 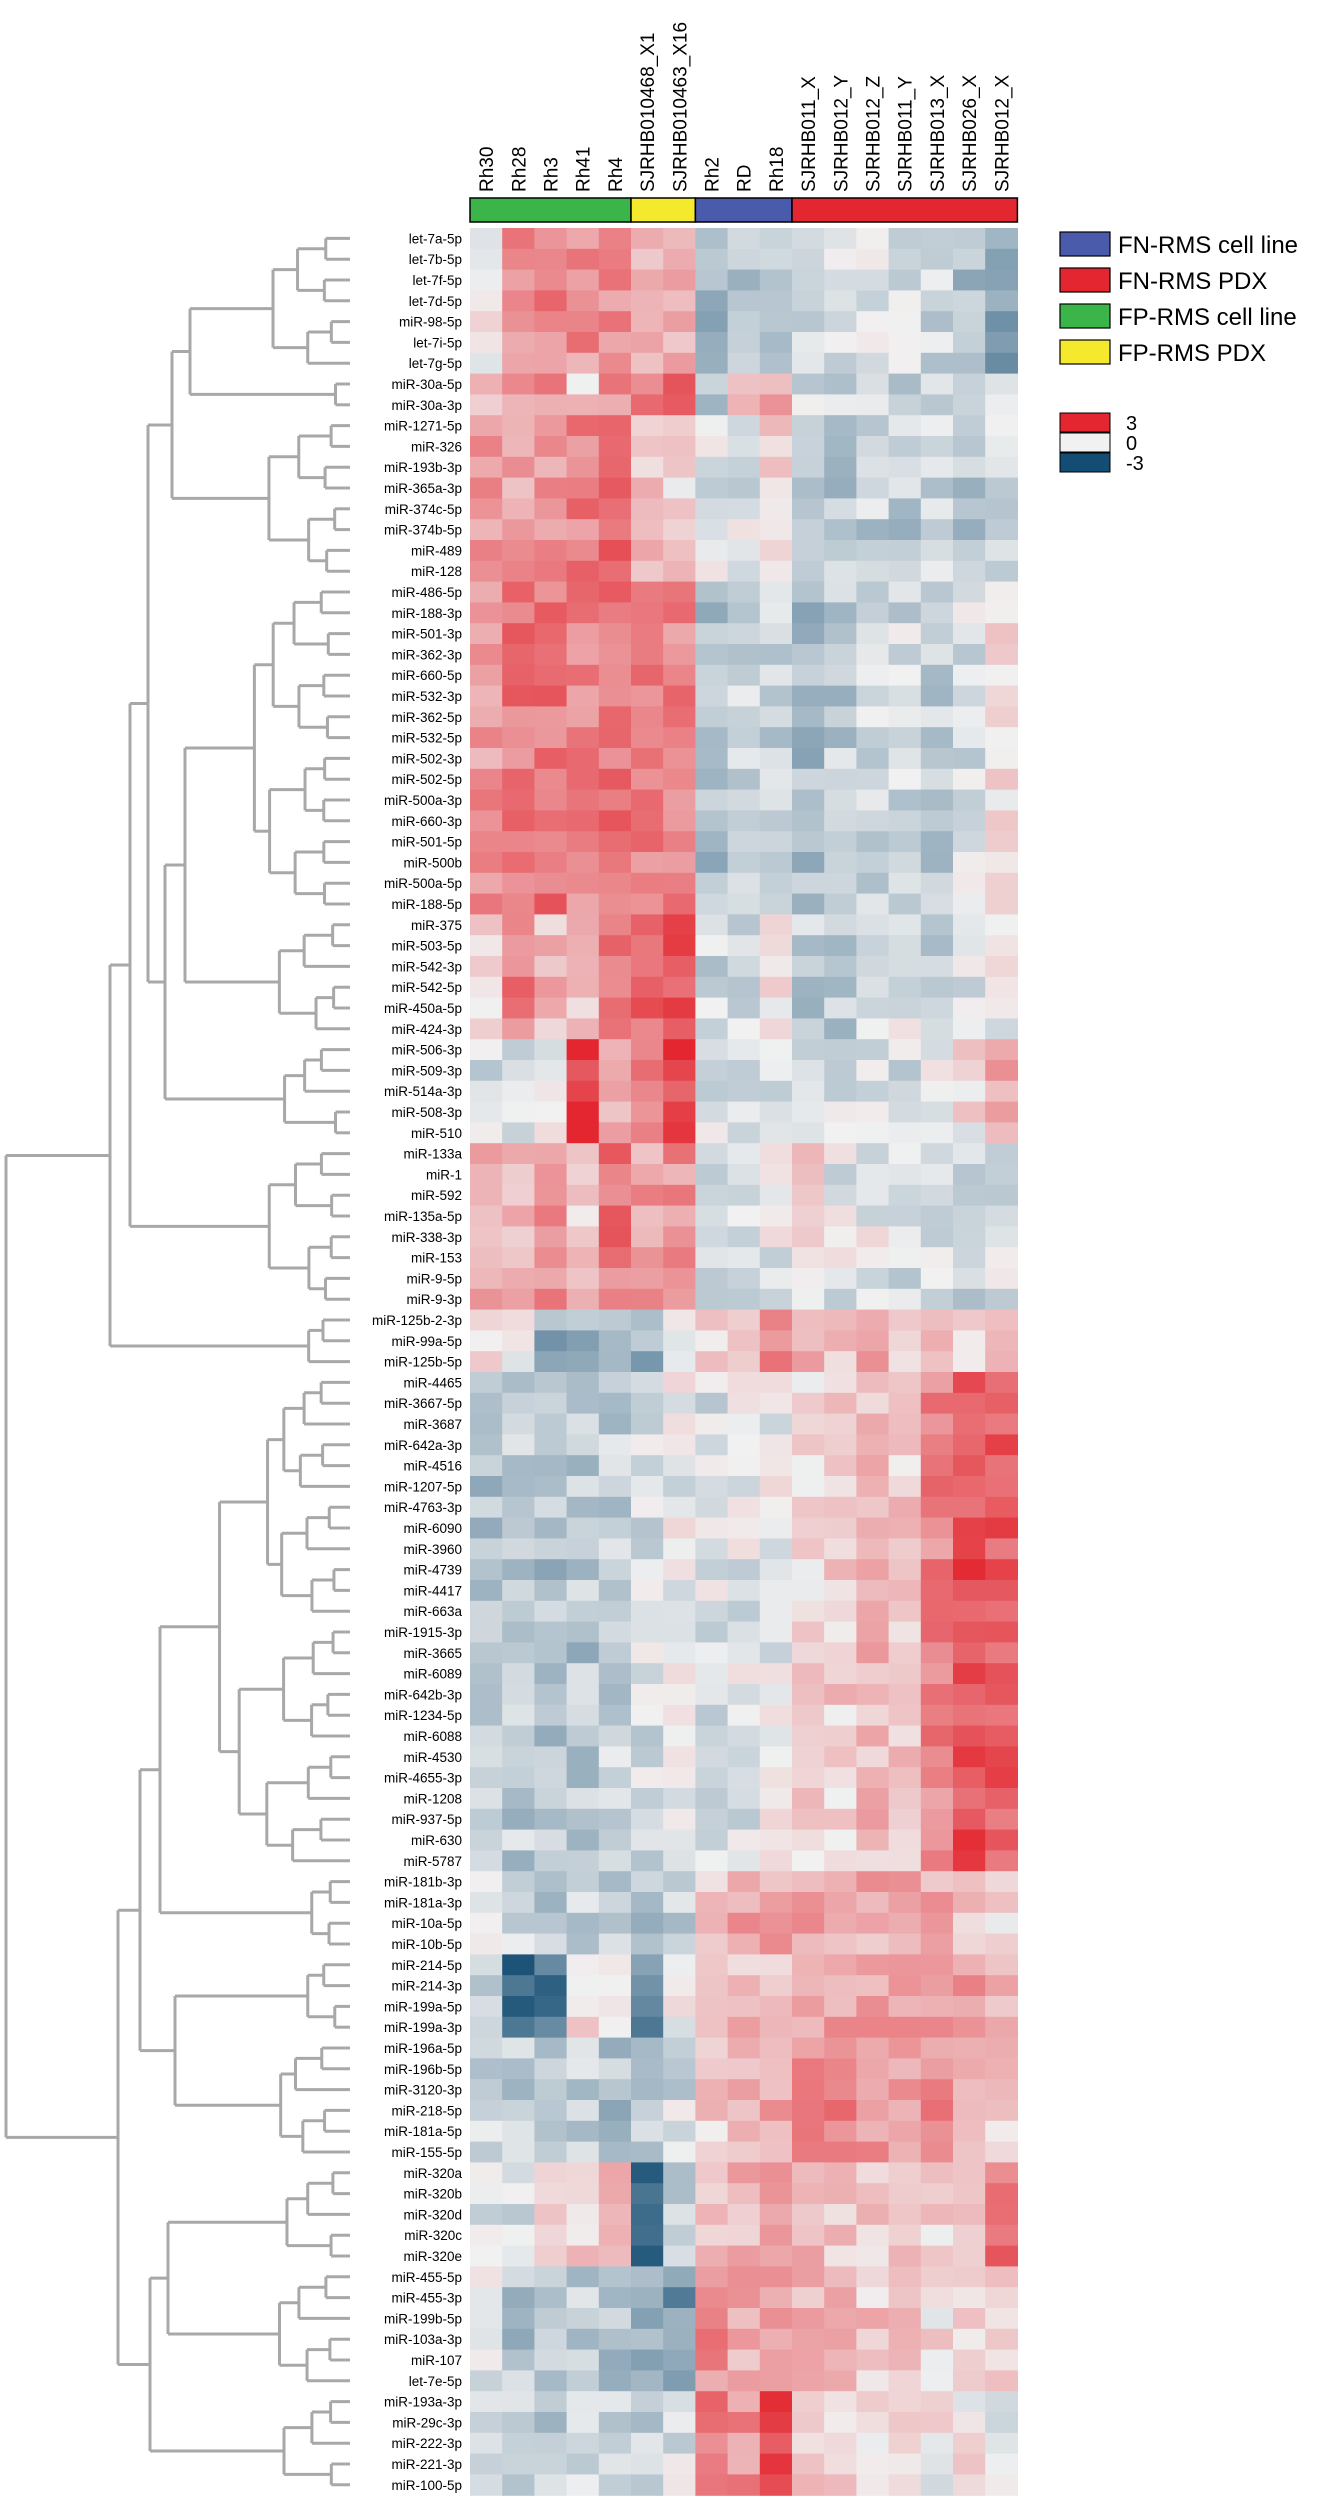 What do you see at coordinates (423, 1486) in the screenshot?
I see `row-label: miR-1207-5p` at bounding box center [423, 1486].